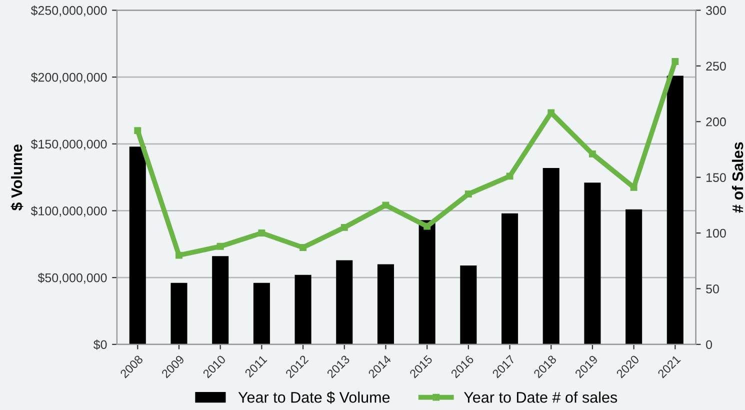 The image size is (745, 410). I want to click on y2-axis-title: # of Sales, so click(738, 177).